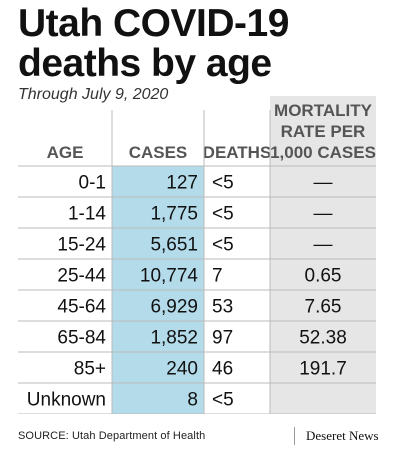 The width and height of the screenshot is (400, 465). Describe the element at coordinates (323, 307) in the screenshot. I see `cell-rate: 7.65` at that location.